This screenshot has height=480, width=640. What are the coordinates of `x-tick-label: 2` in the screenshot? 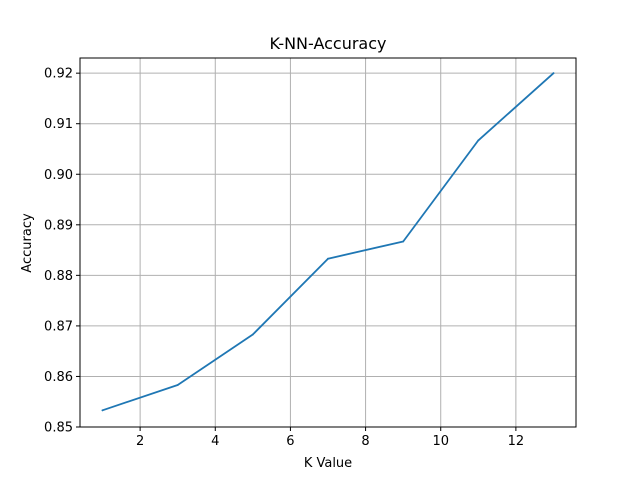 It's located at (140, 441).